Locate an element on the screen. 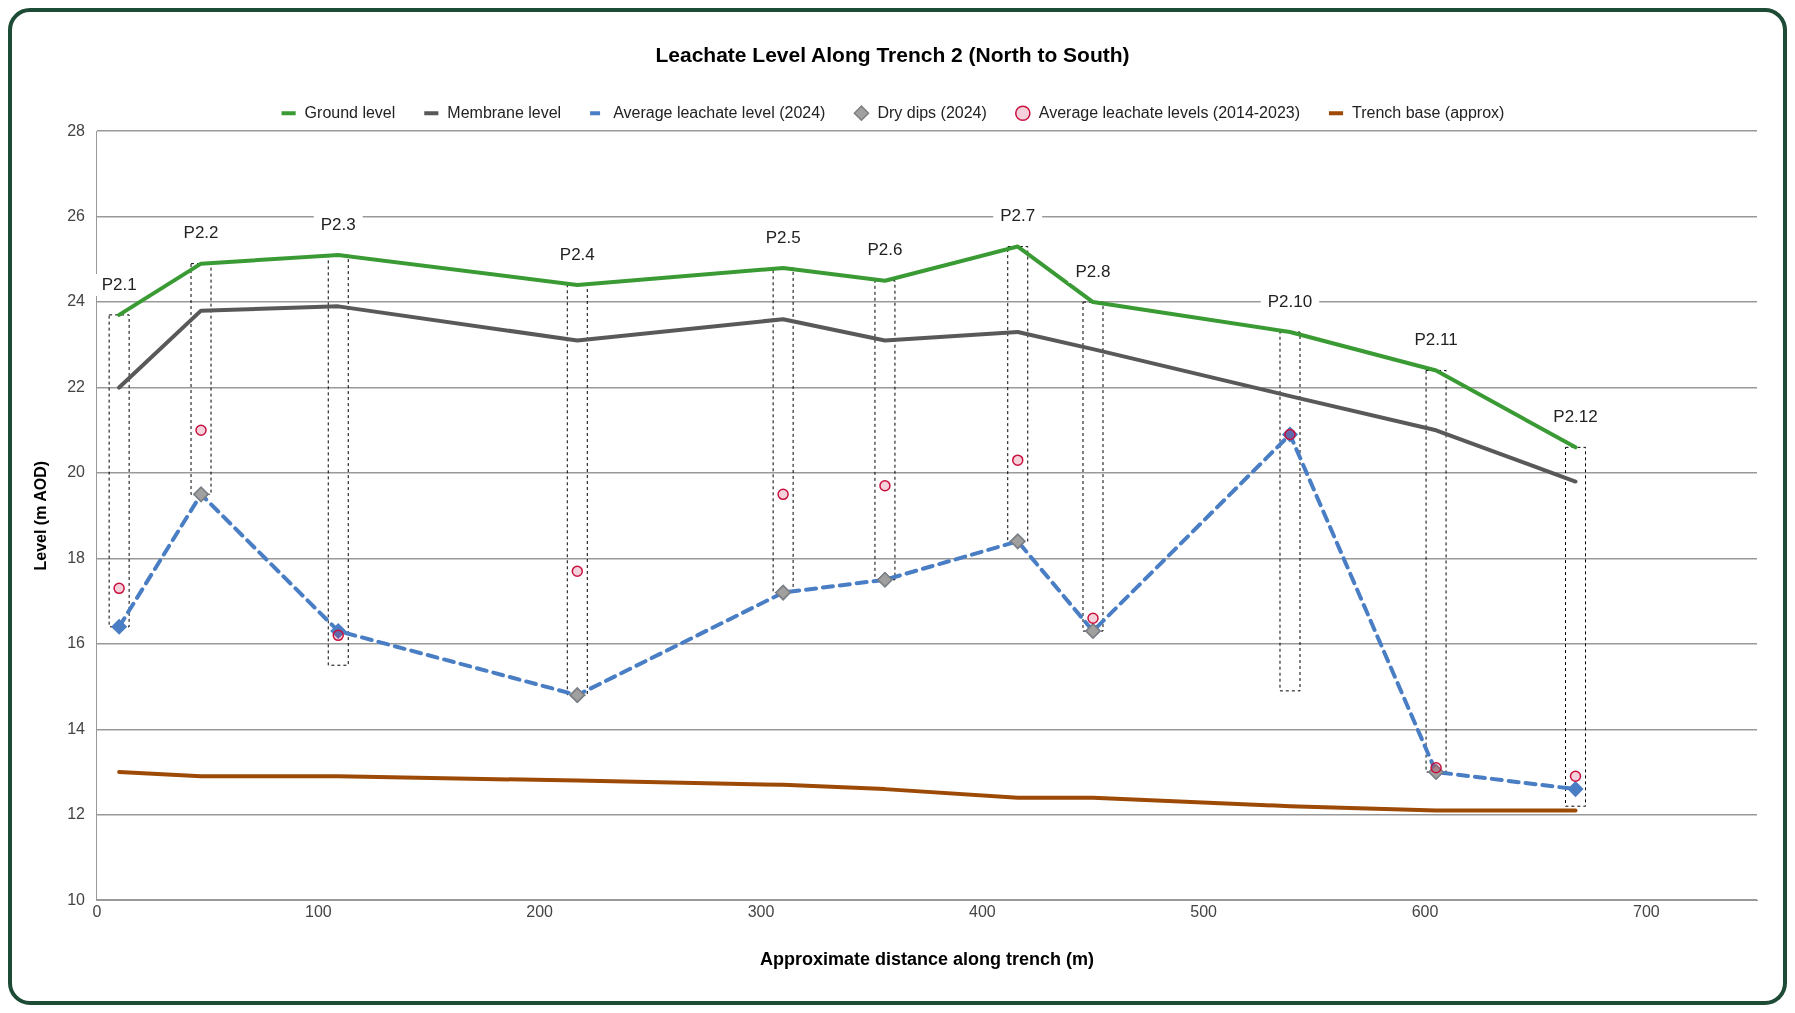 This screenshot has width=1795, height=1013. annotation: P2.3 is located at coordinates (338, 224).